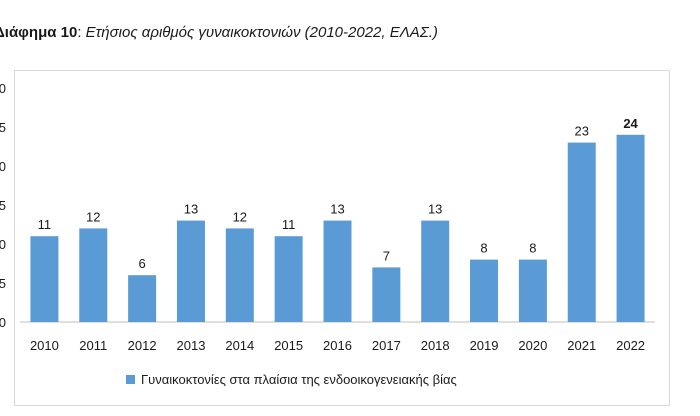  What do you see at coordinates (288, 345) in the screenshot?
I see `x-tick-label-2015: 2015` at bounding box center [288, 345].